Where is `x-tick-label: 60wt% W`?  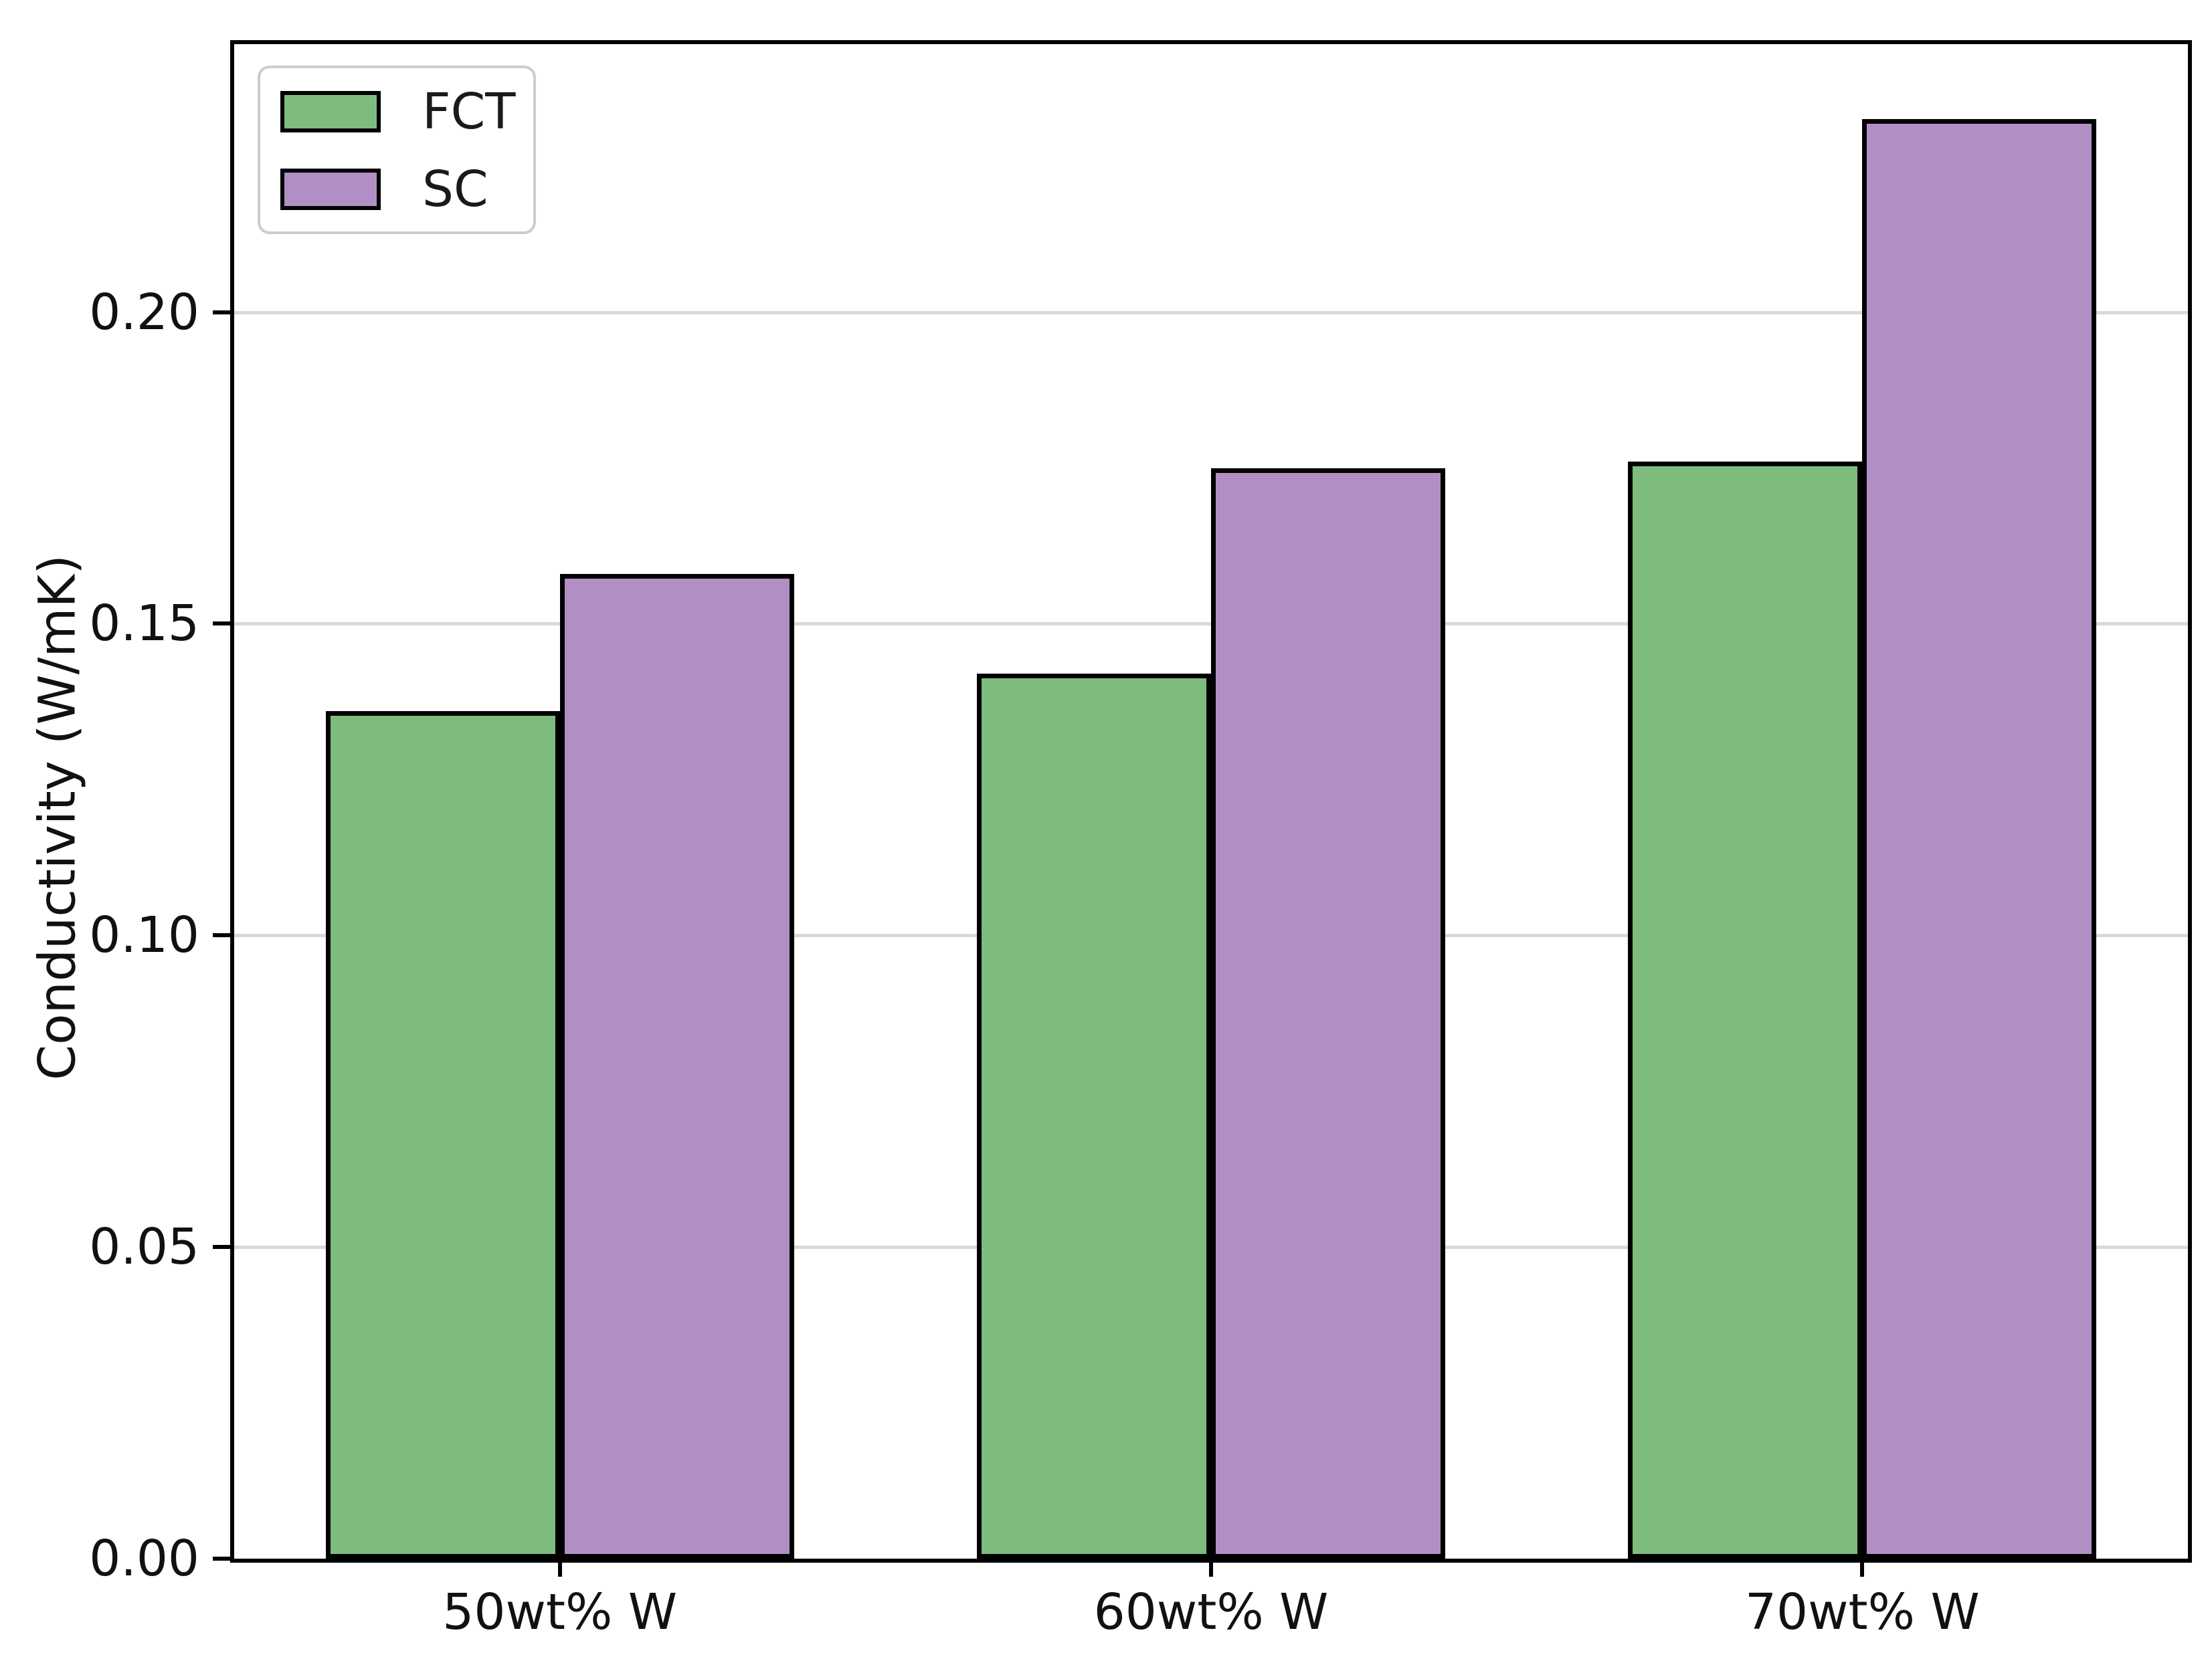 x-tick-label: 60wt% W is located at coordinates (1211, 1612).